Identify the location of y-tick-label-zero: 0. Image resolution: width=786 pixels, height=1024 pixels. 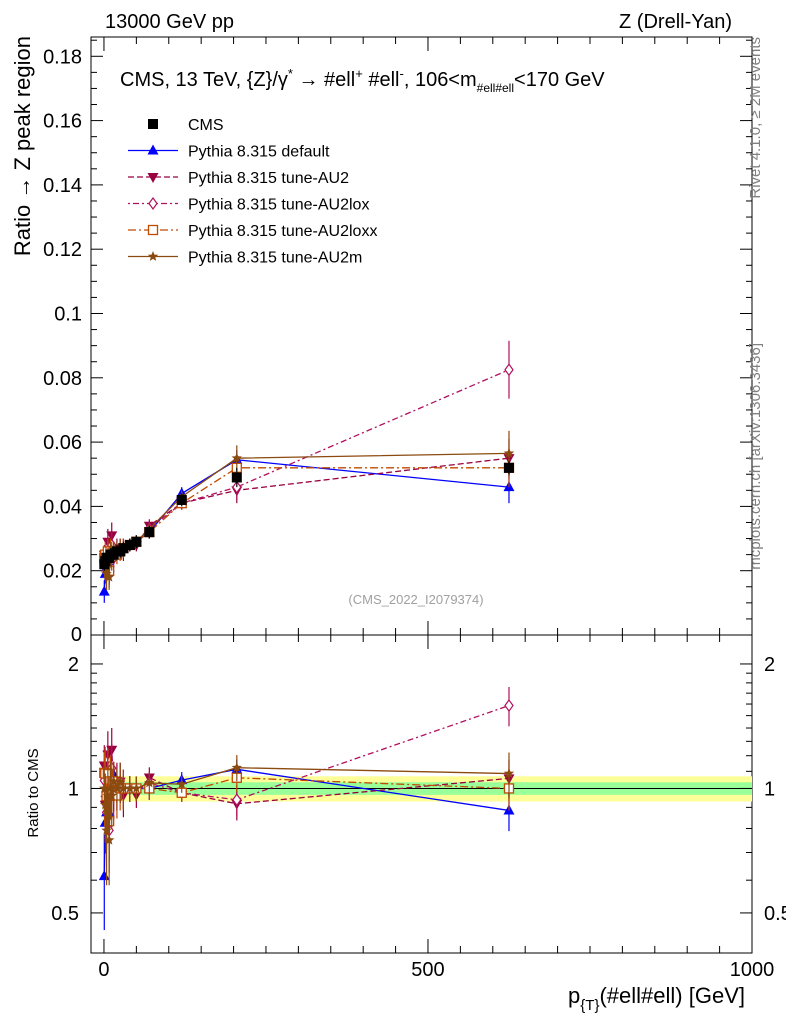
(76, 635).